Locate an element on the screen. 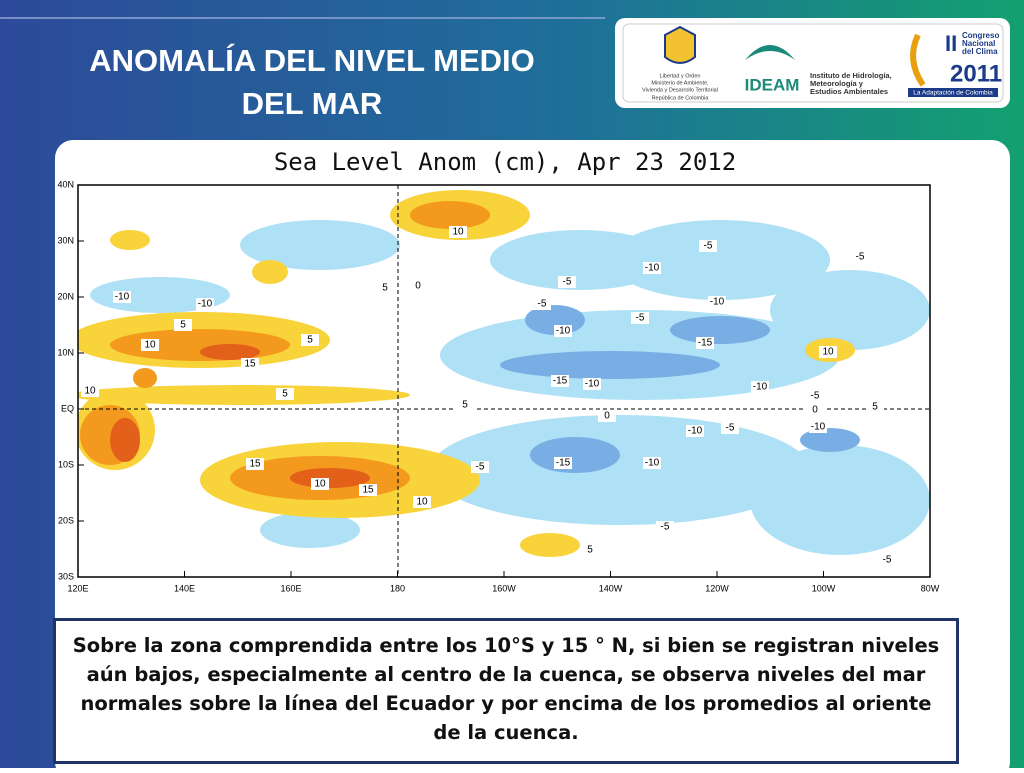  logo-text: Vivienda y Desarrollo Territorial is located at coordinates (680, 90).